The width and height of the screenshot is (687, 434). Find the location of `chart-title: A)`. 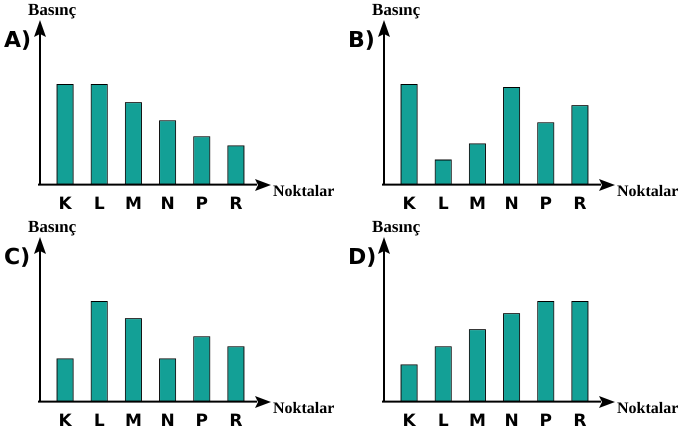

chart-title: A) is located at coordinates (18, 40).